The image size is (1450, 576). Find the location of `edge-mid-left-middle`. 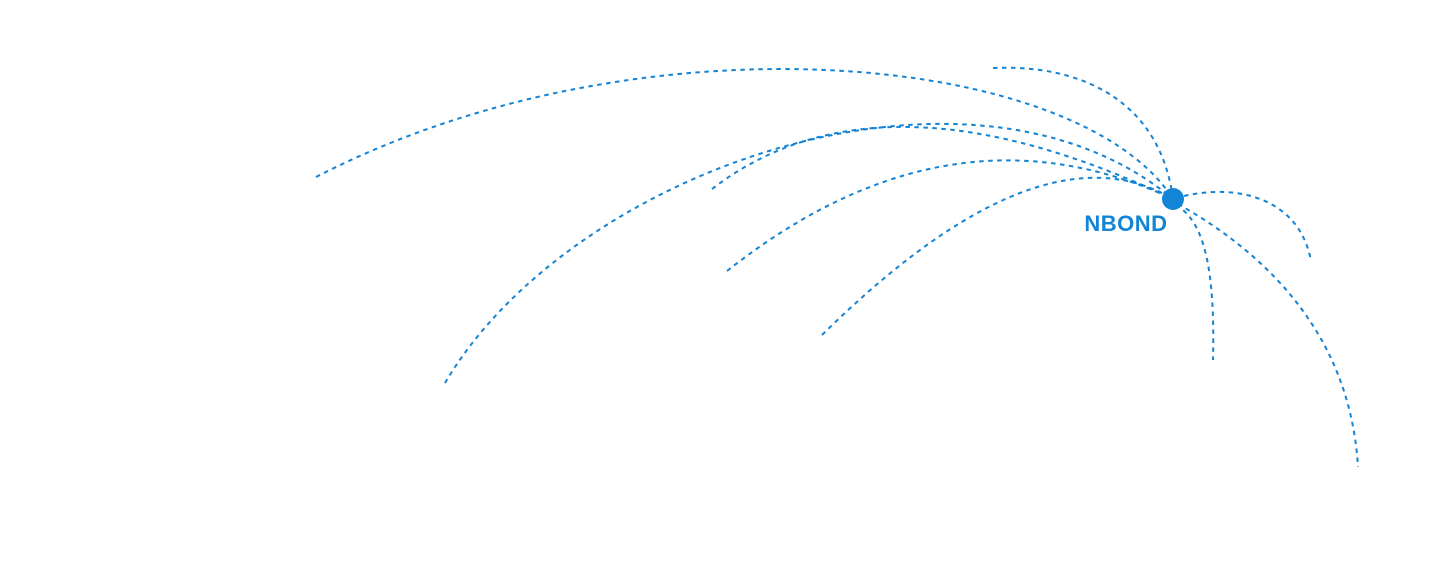

edge-mid-left-middle is located at coordinates (950, 215).